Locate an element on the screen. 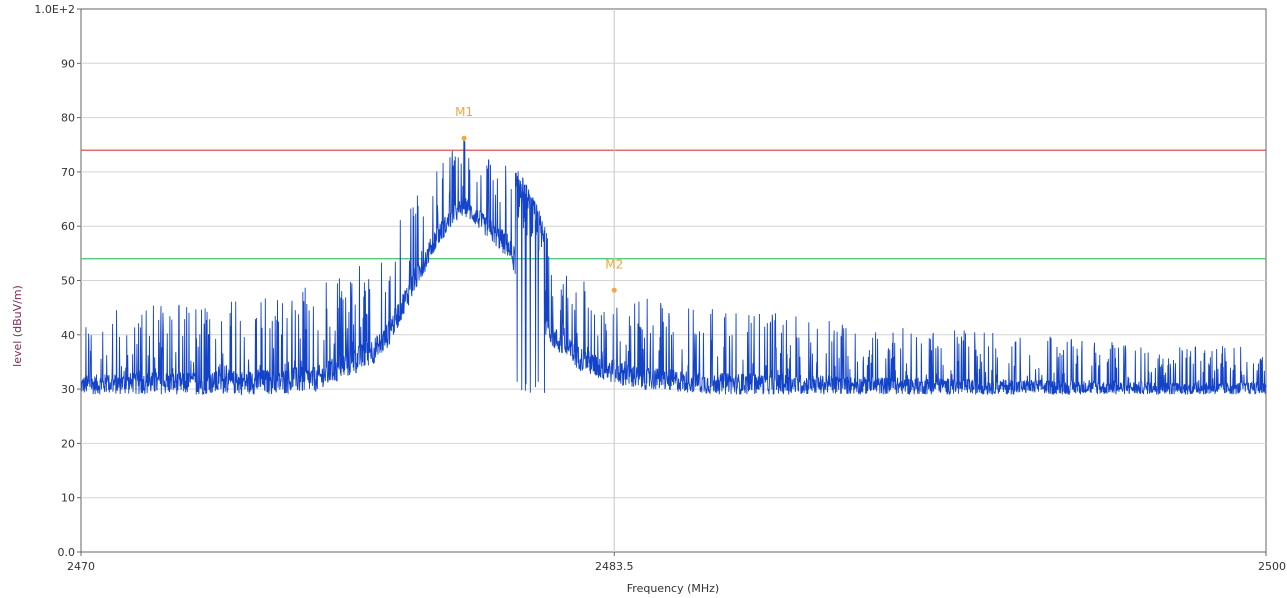 The image size is (1287, 598). marker-label: M2 is located at coordinates (614, 264).